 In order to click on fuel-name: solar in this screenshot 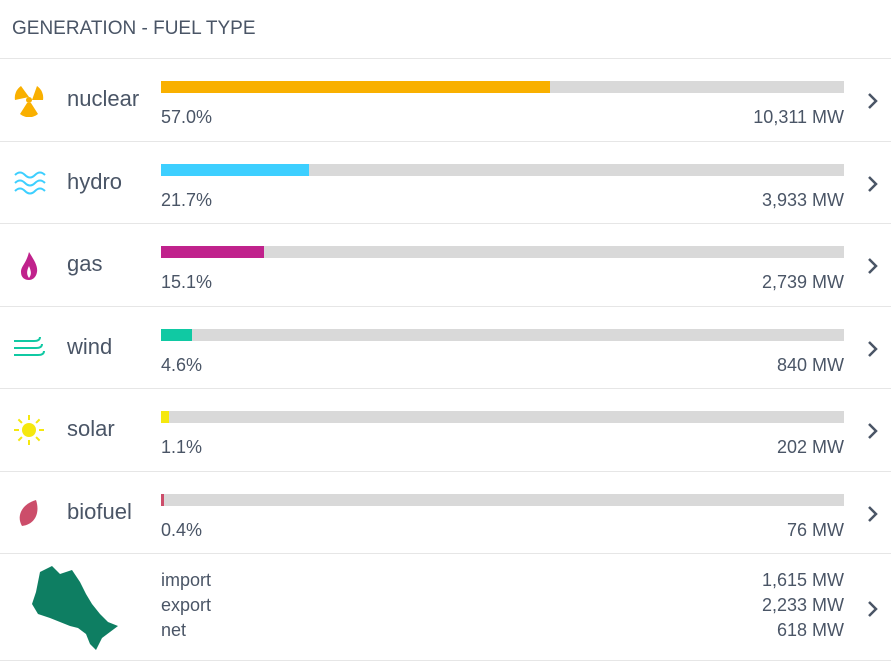, I will do `click(91, 428)`.